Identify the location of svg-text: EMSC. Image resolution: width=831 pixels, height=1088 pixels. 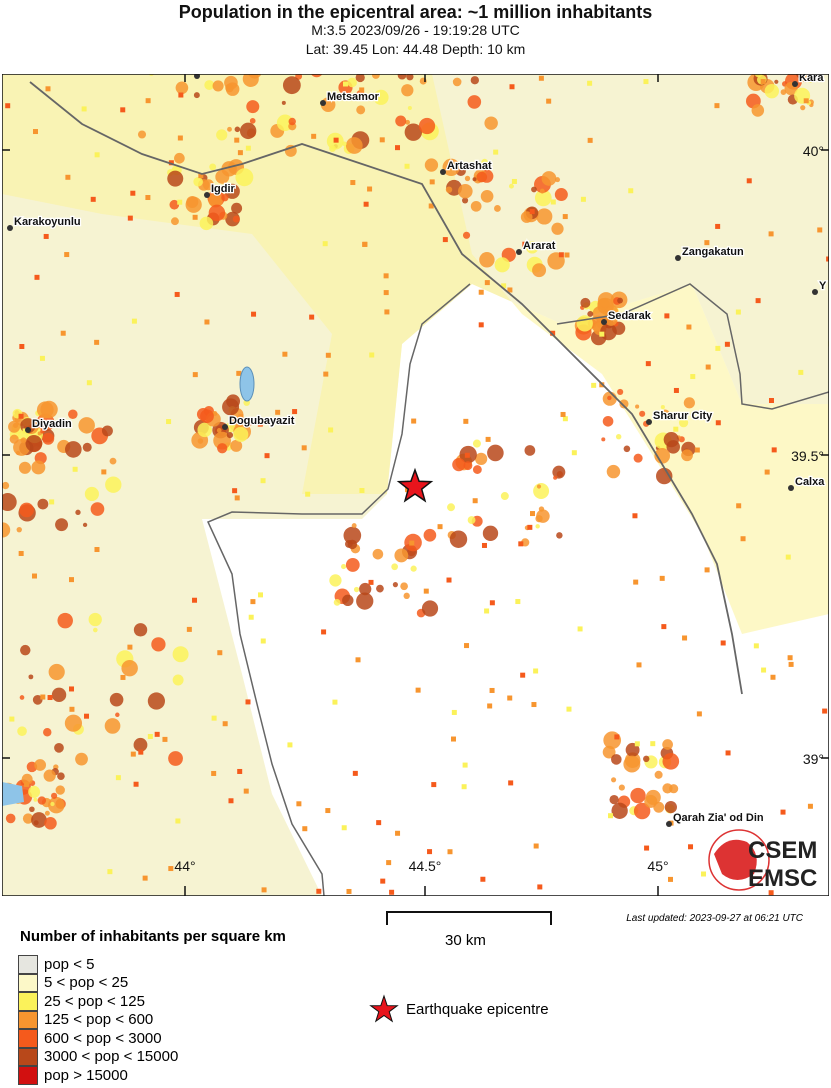
(782, 878).